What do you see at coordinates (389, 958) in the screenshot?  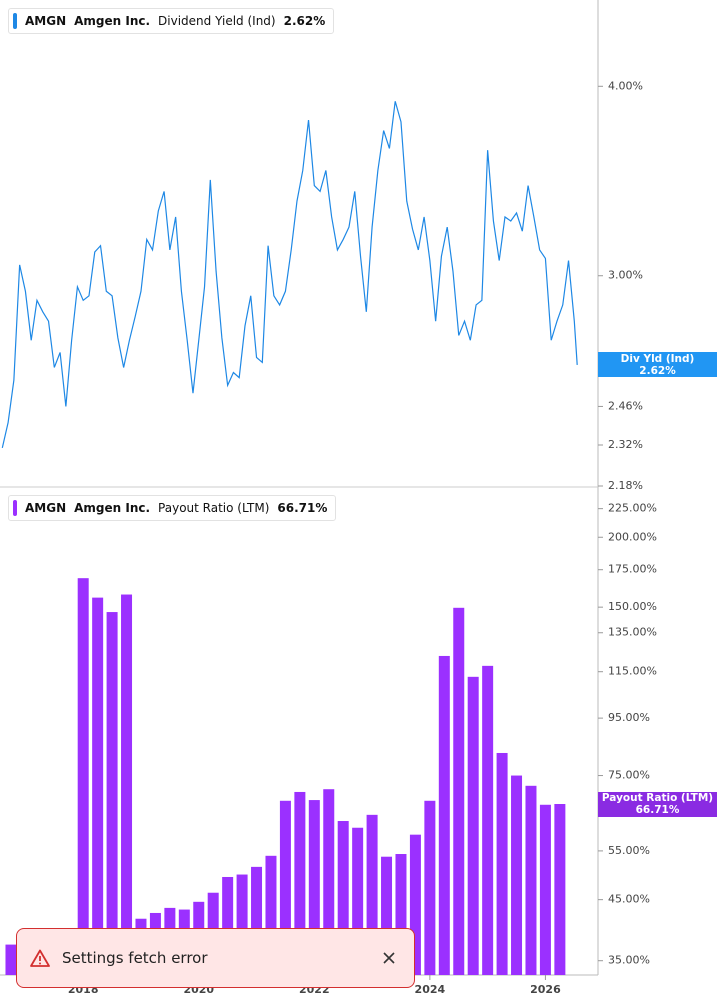 I see `close-button` at bounding box center [389, 958].